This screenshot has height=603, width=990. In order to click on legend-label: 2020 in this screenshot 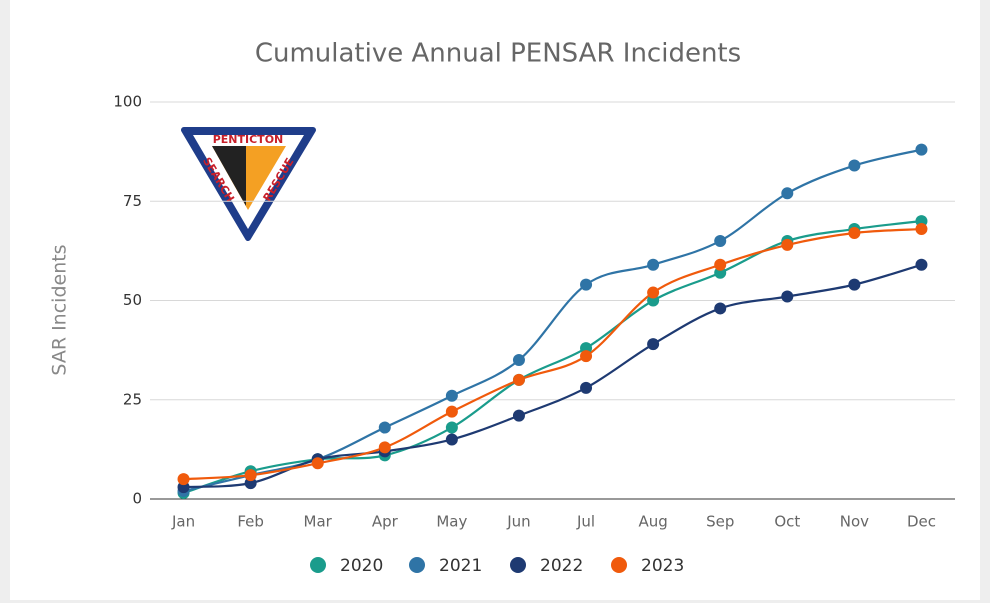, I will do `click(361, 566)`.